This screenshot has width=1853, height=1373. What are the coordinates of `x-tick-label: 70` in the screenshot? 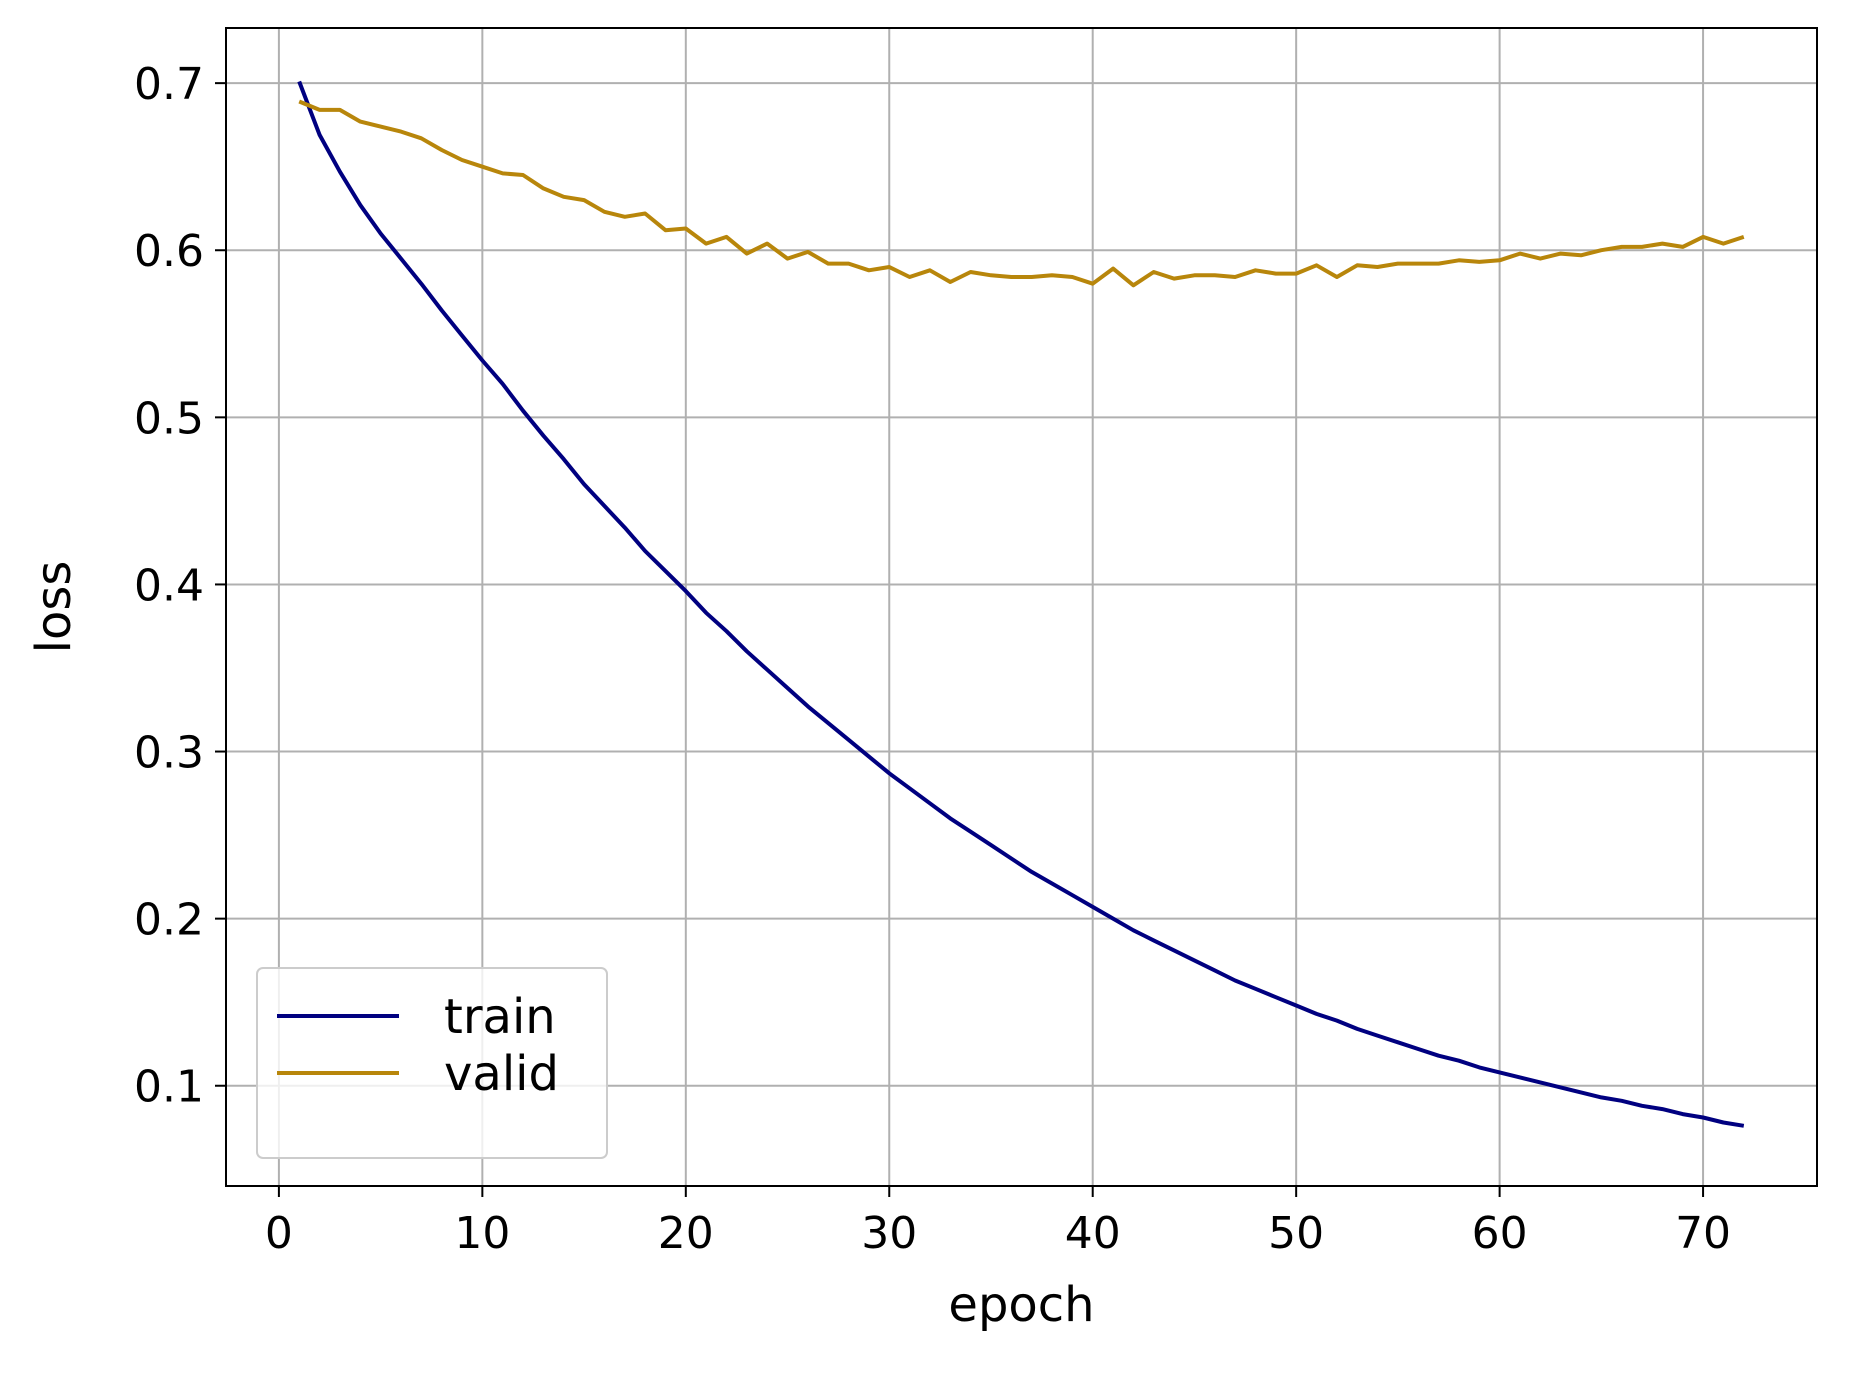 It's located at (1703, 1233).